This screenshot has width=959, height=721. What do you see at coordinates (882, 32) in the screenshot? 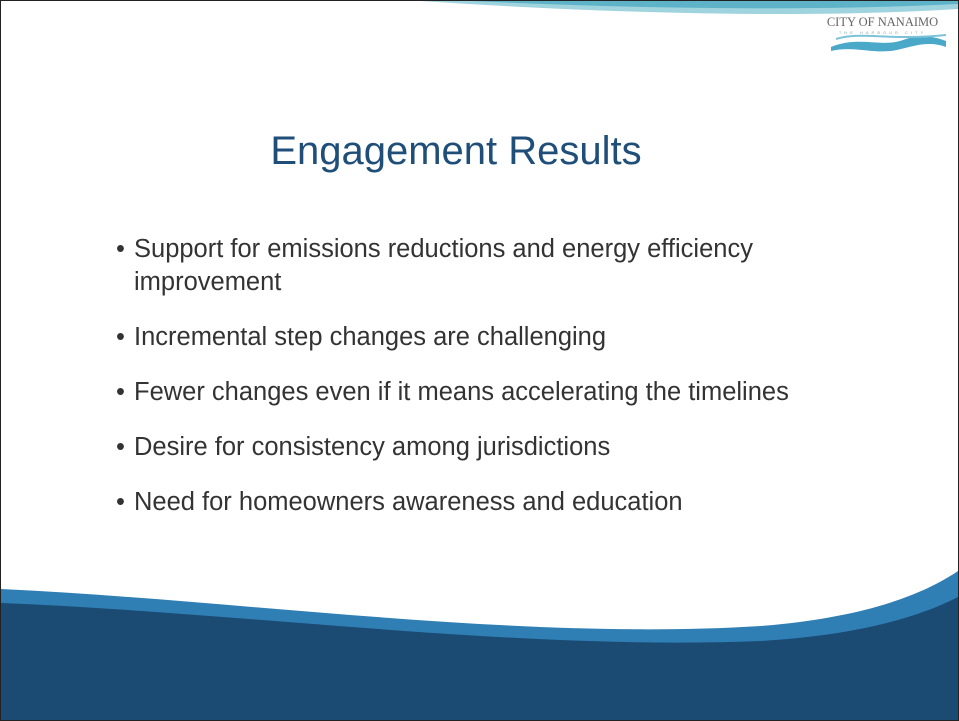
I see `logo-tagline: THE HARBOUR CITY` at bounding box center [882, 32].